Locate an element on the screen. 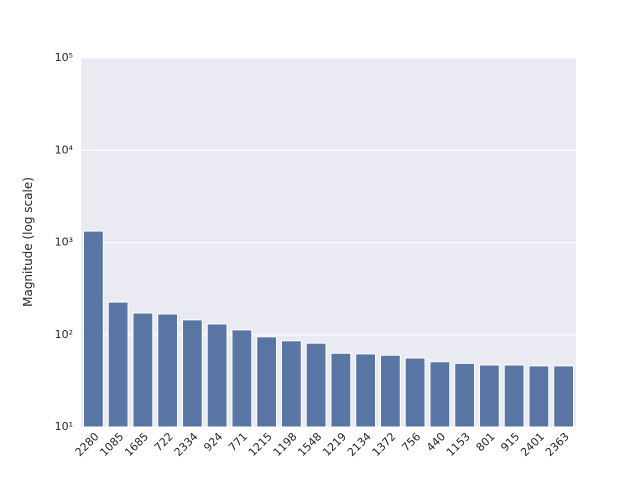 This screenshot has height=480, width=640. x-tick-label: 1685 is located at coordinates (136, 444).